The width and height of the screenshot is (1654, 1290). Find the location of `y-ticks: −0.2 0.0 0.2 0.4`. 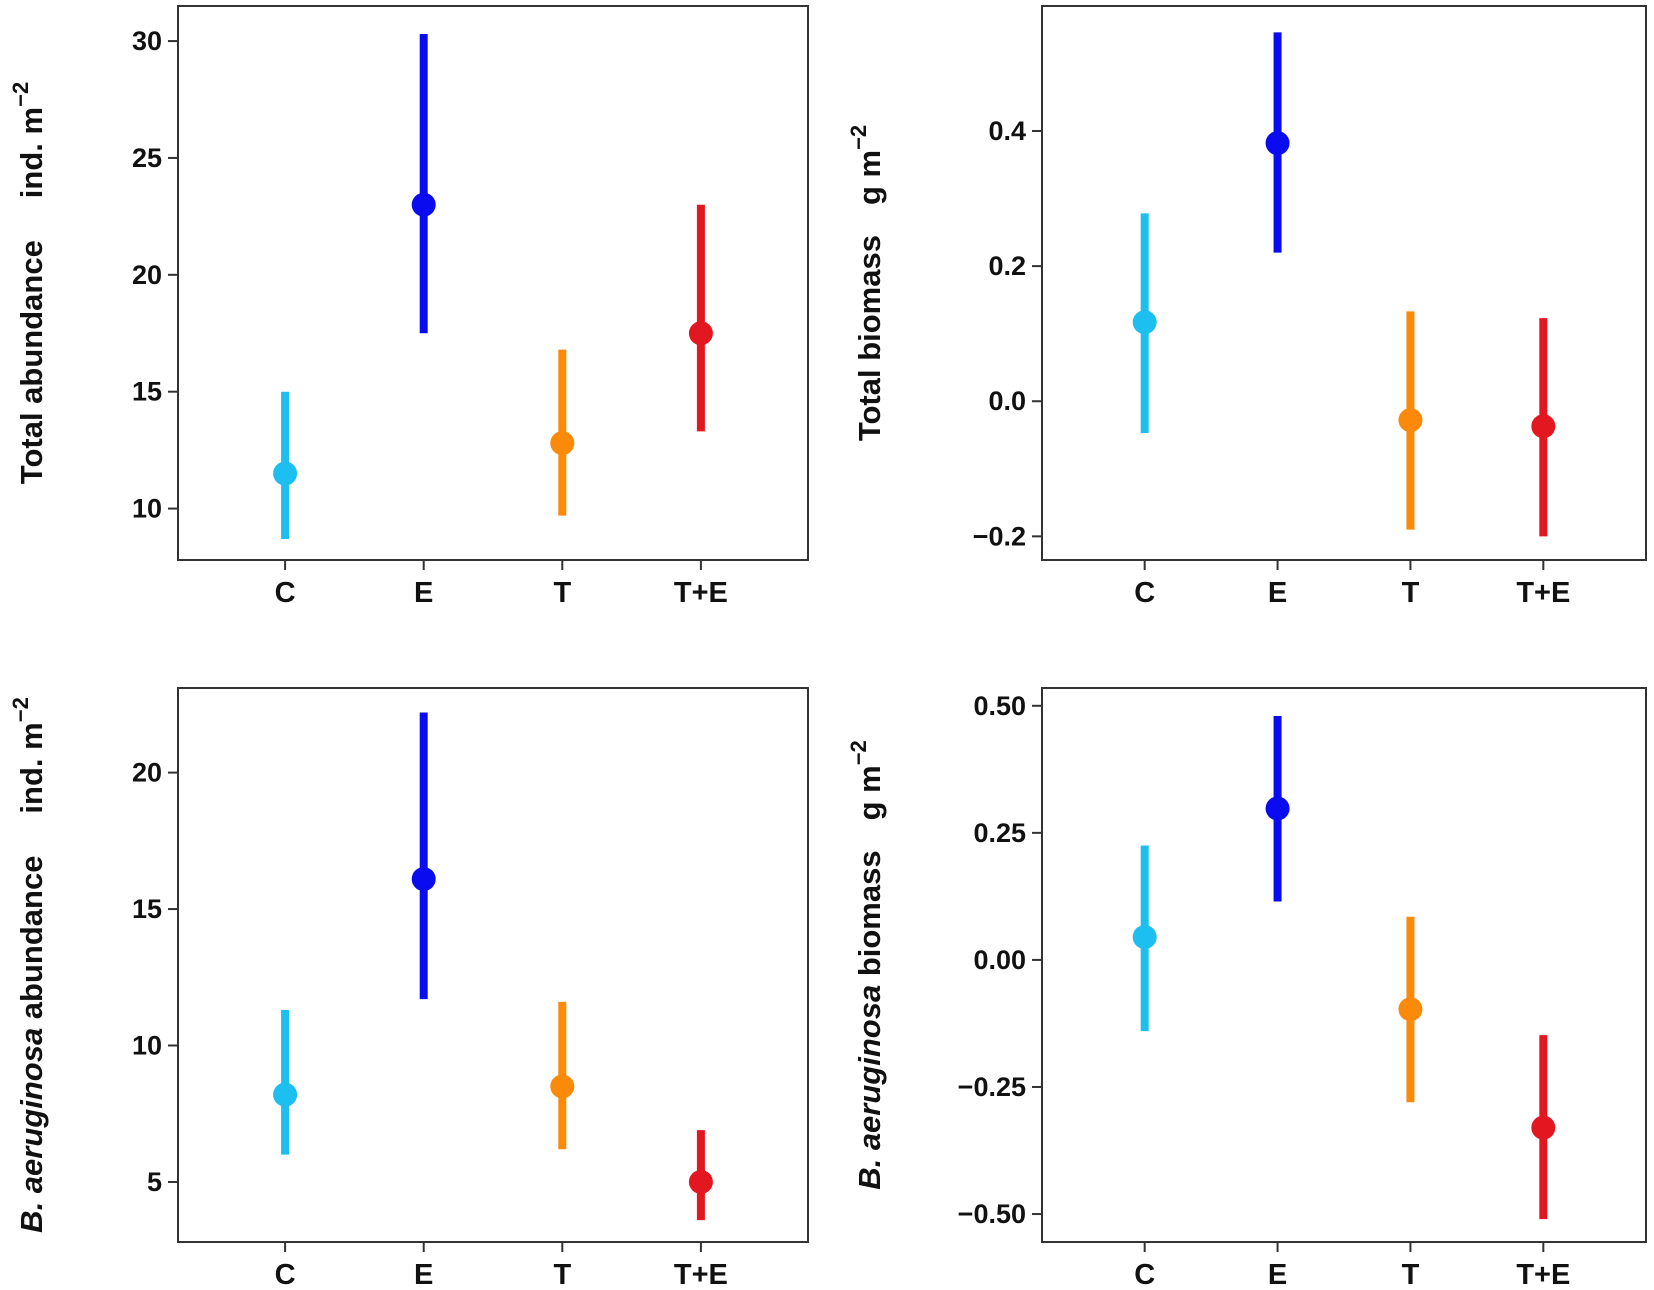

y-ticks: −0.2 0.0 0.2 0.4 is located at coordinates (1007, 333).